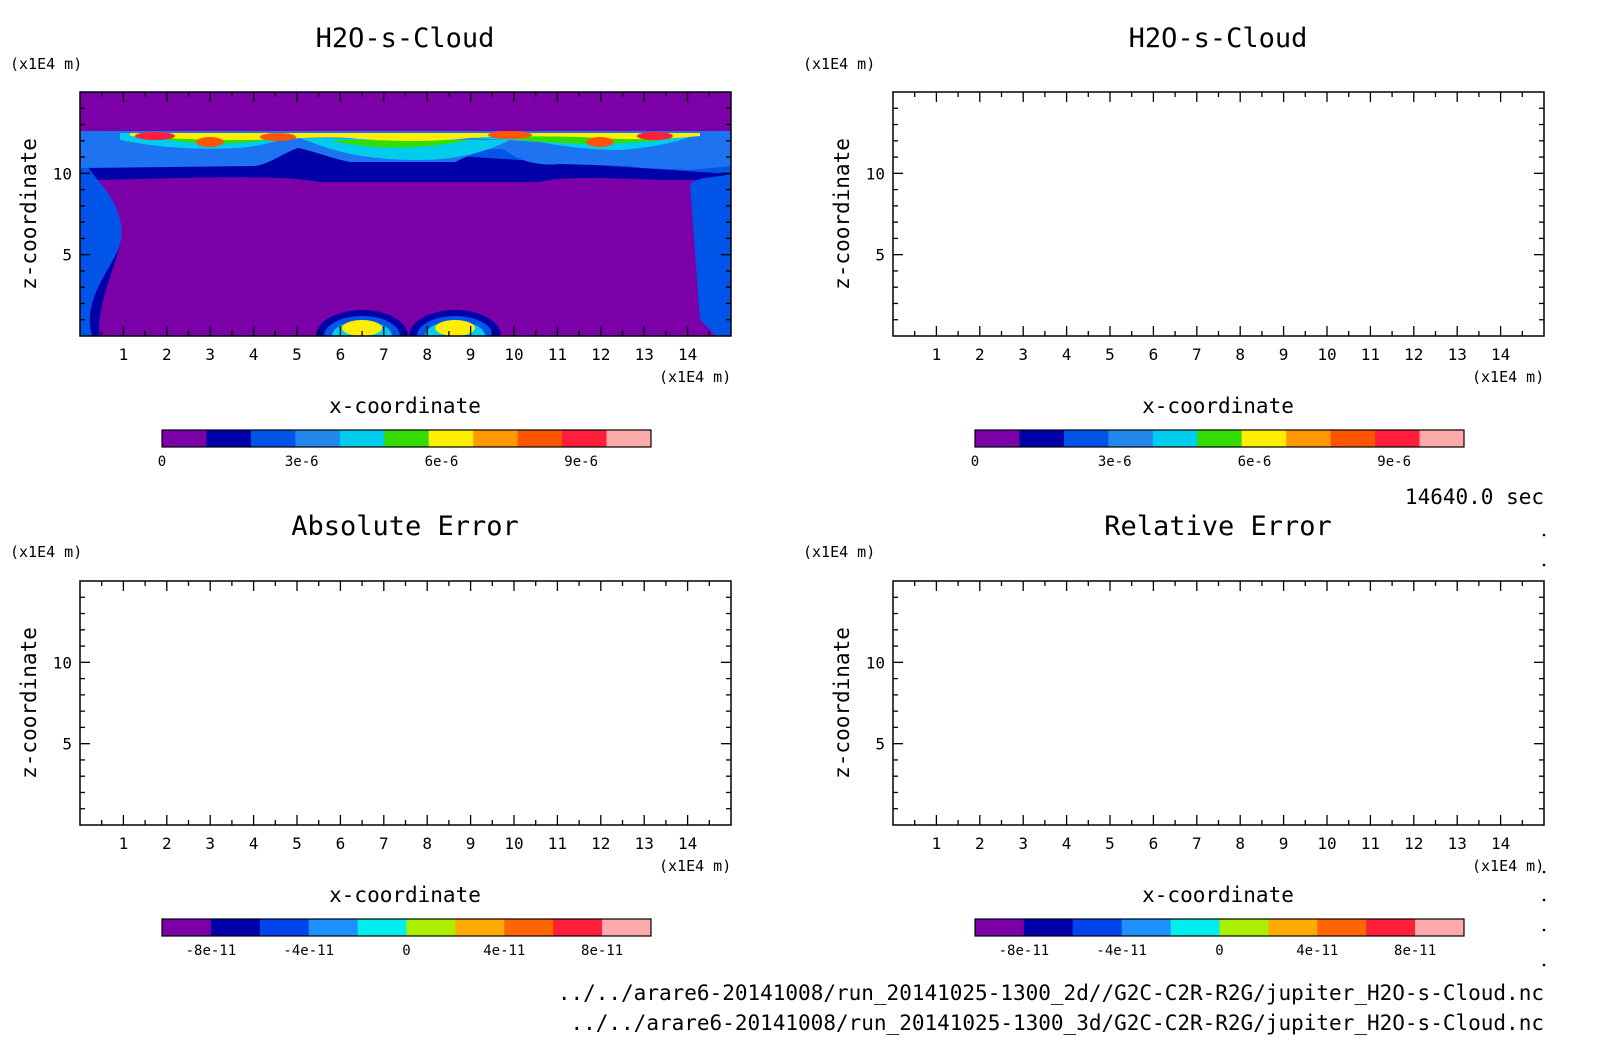  I want to click on x-tick-label: 11, so click(1370, 843).